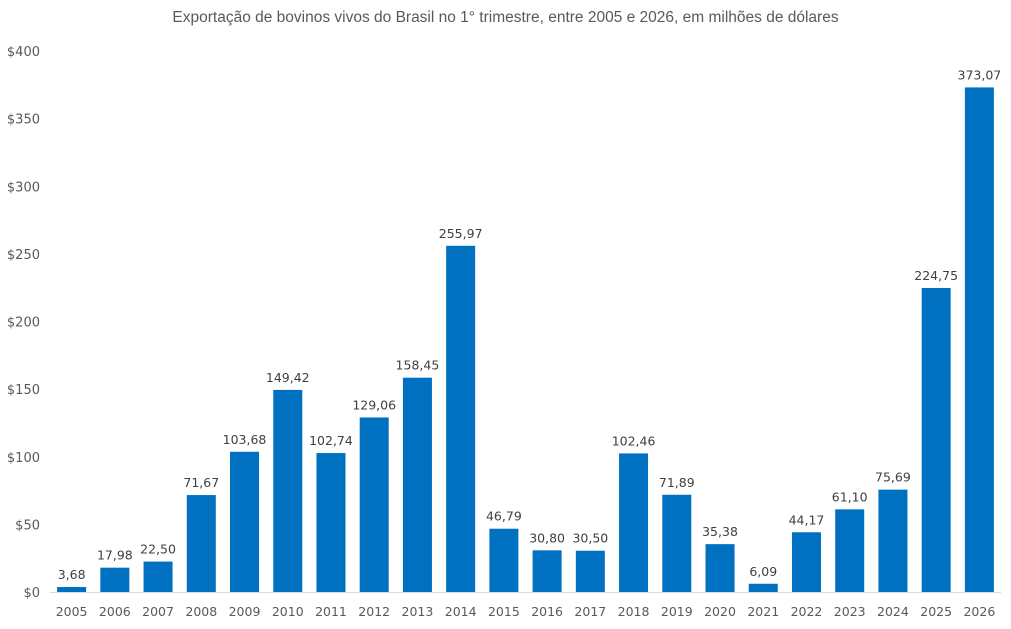  What do you see at coordinates (547, 537) in the screenshot?
I see `data-label-2016: 30,80` at bounding box center [547, 537].